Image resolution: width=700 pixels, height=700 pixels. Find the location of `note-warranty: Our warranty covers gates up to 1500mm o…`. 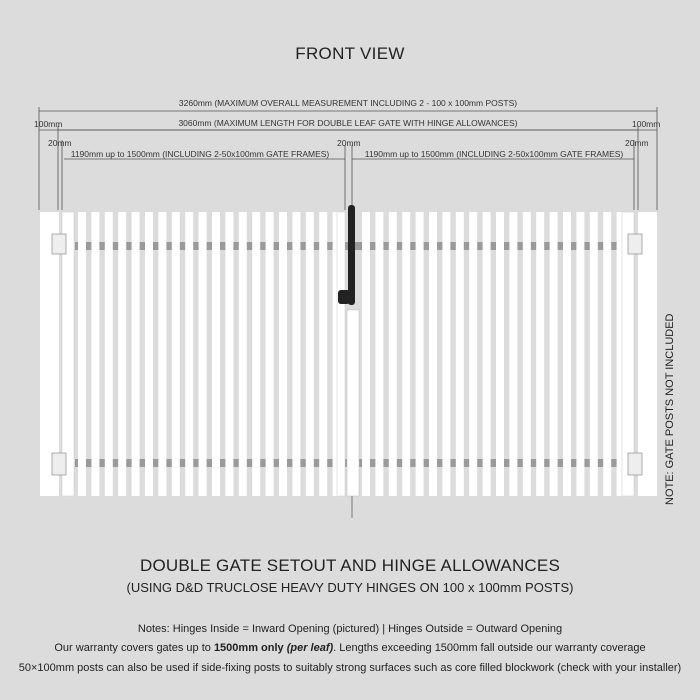

note-warranty: Our warranty covers gates up to 1500mm o… is located at coordinates (350, 648).